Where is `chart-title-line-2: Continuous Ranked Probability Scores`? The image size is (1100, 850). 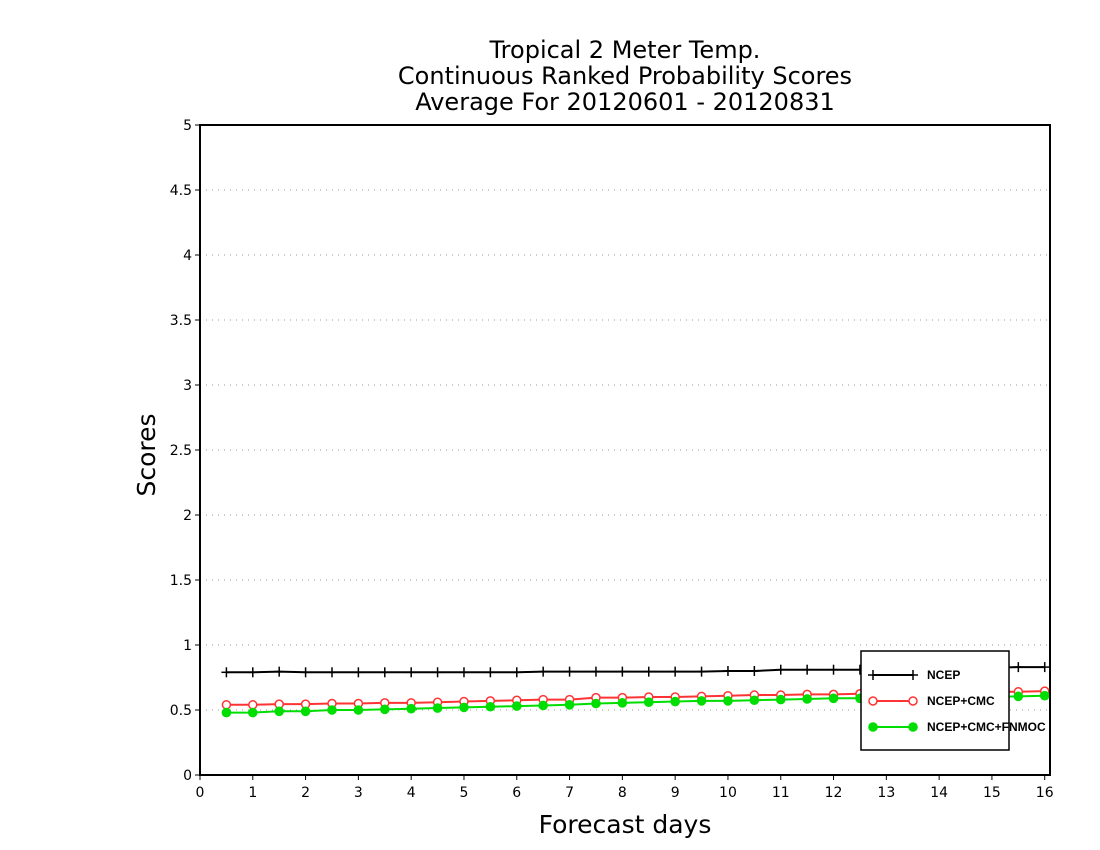
chart-title-line-2: Continuous Ranked Probability Scores is located at coordinates (625, 76).